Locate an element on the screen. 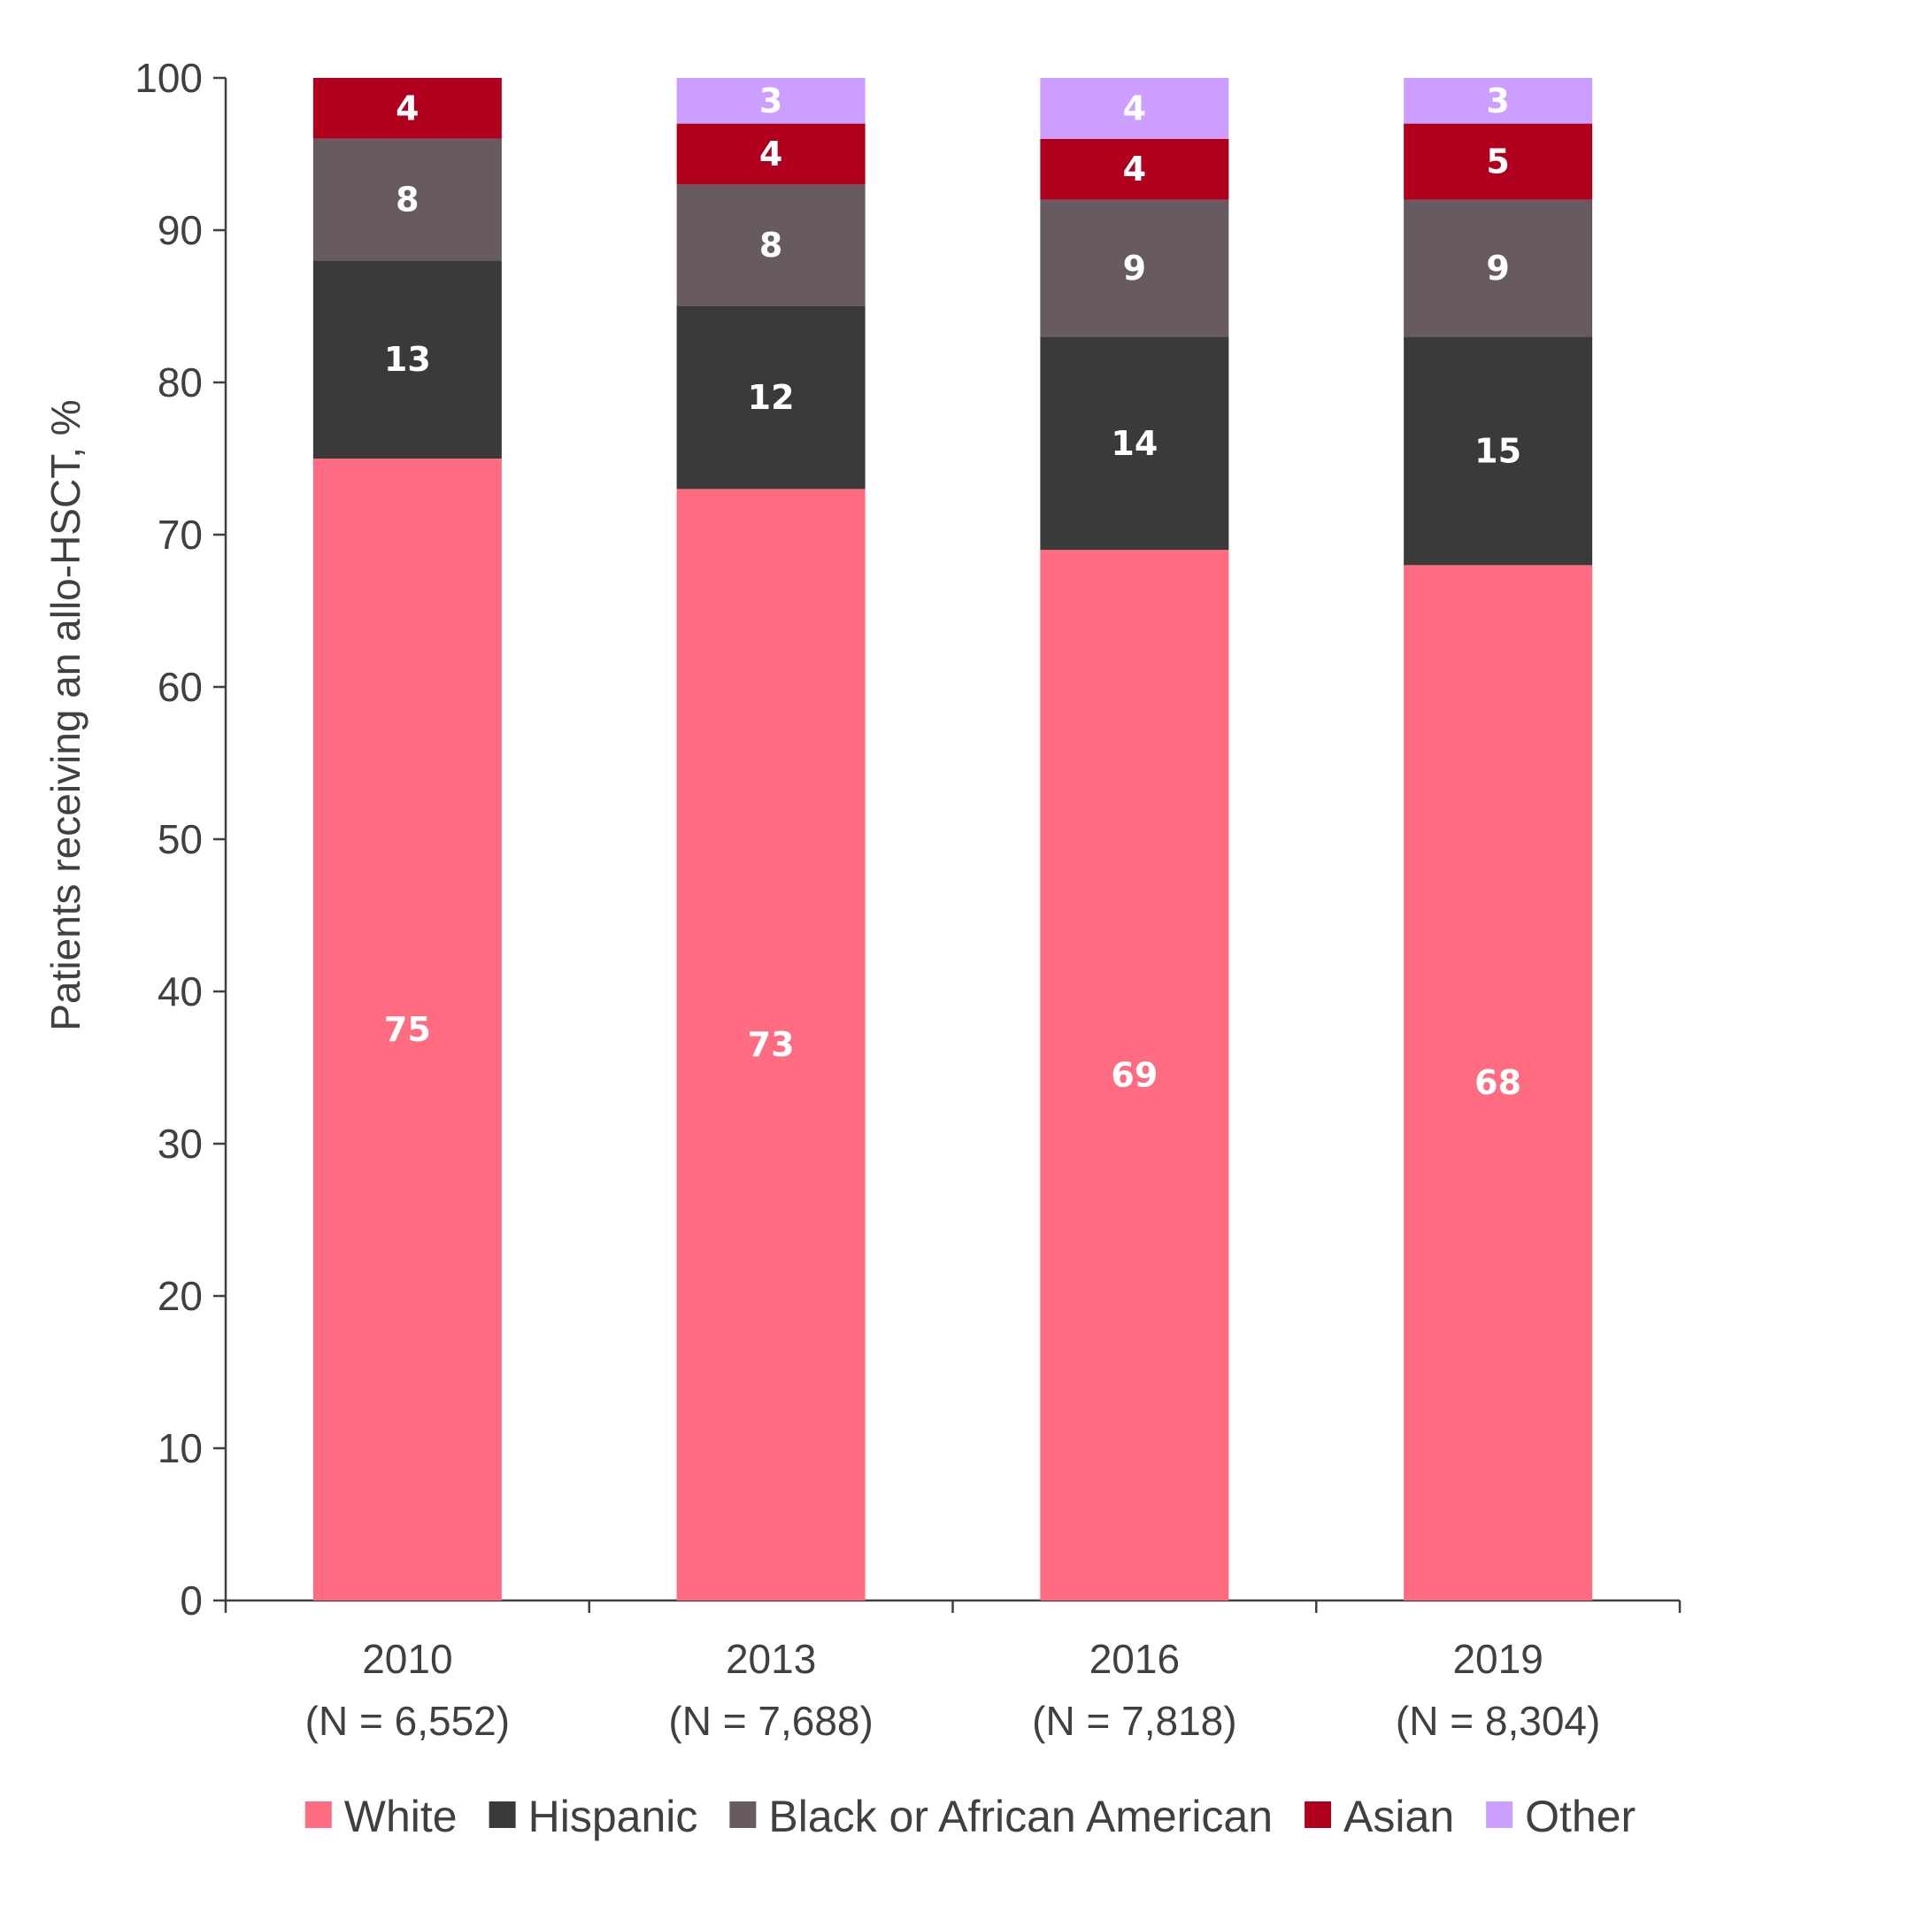 The width and height of the screenshot is (1932, 1905). legend-label: Other is located at coordinates (1580, 1817).